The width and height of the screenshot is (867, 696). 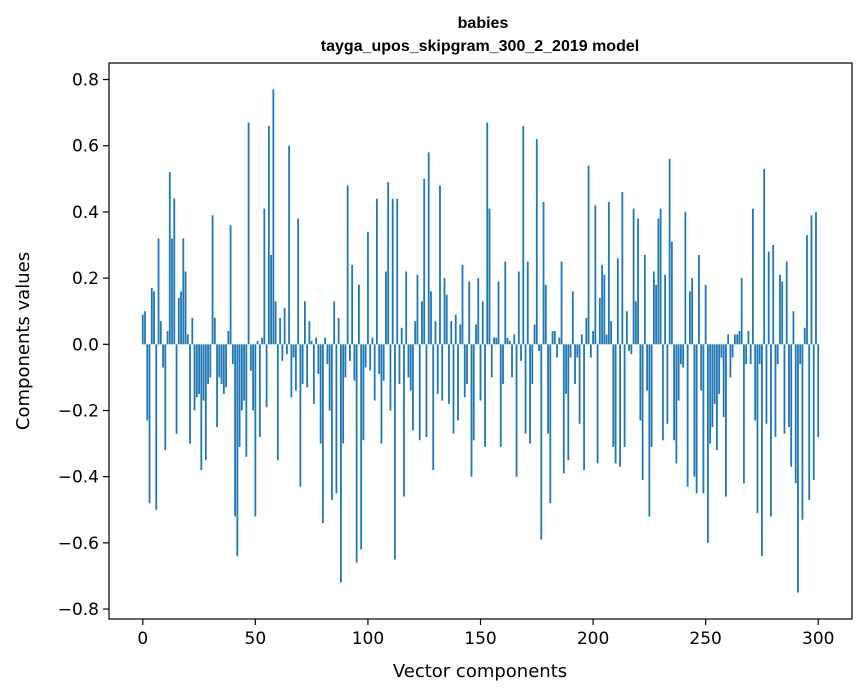 I want to click on y-tick-label: 0.8, so click(x=85, y=81).